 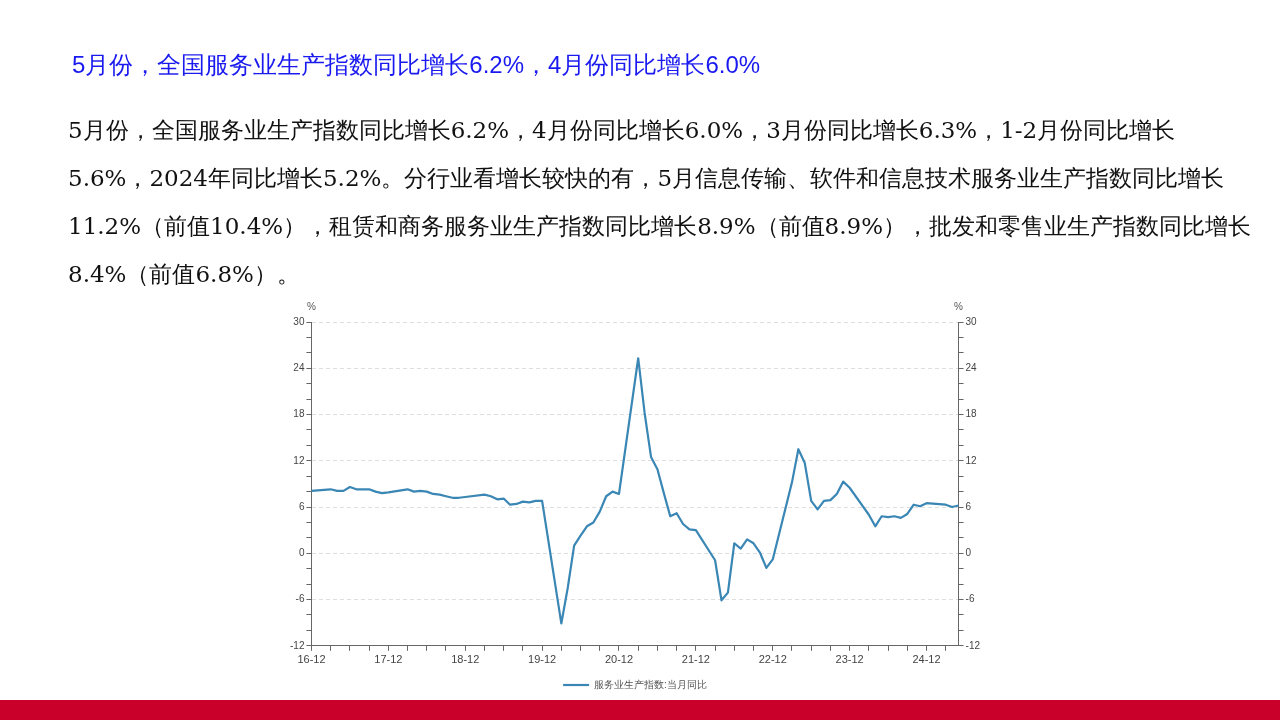 I want to click on y-tick-label: 30, so click(x=299, y=321).